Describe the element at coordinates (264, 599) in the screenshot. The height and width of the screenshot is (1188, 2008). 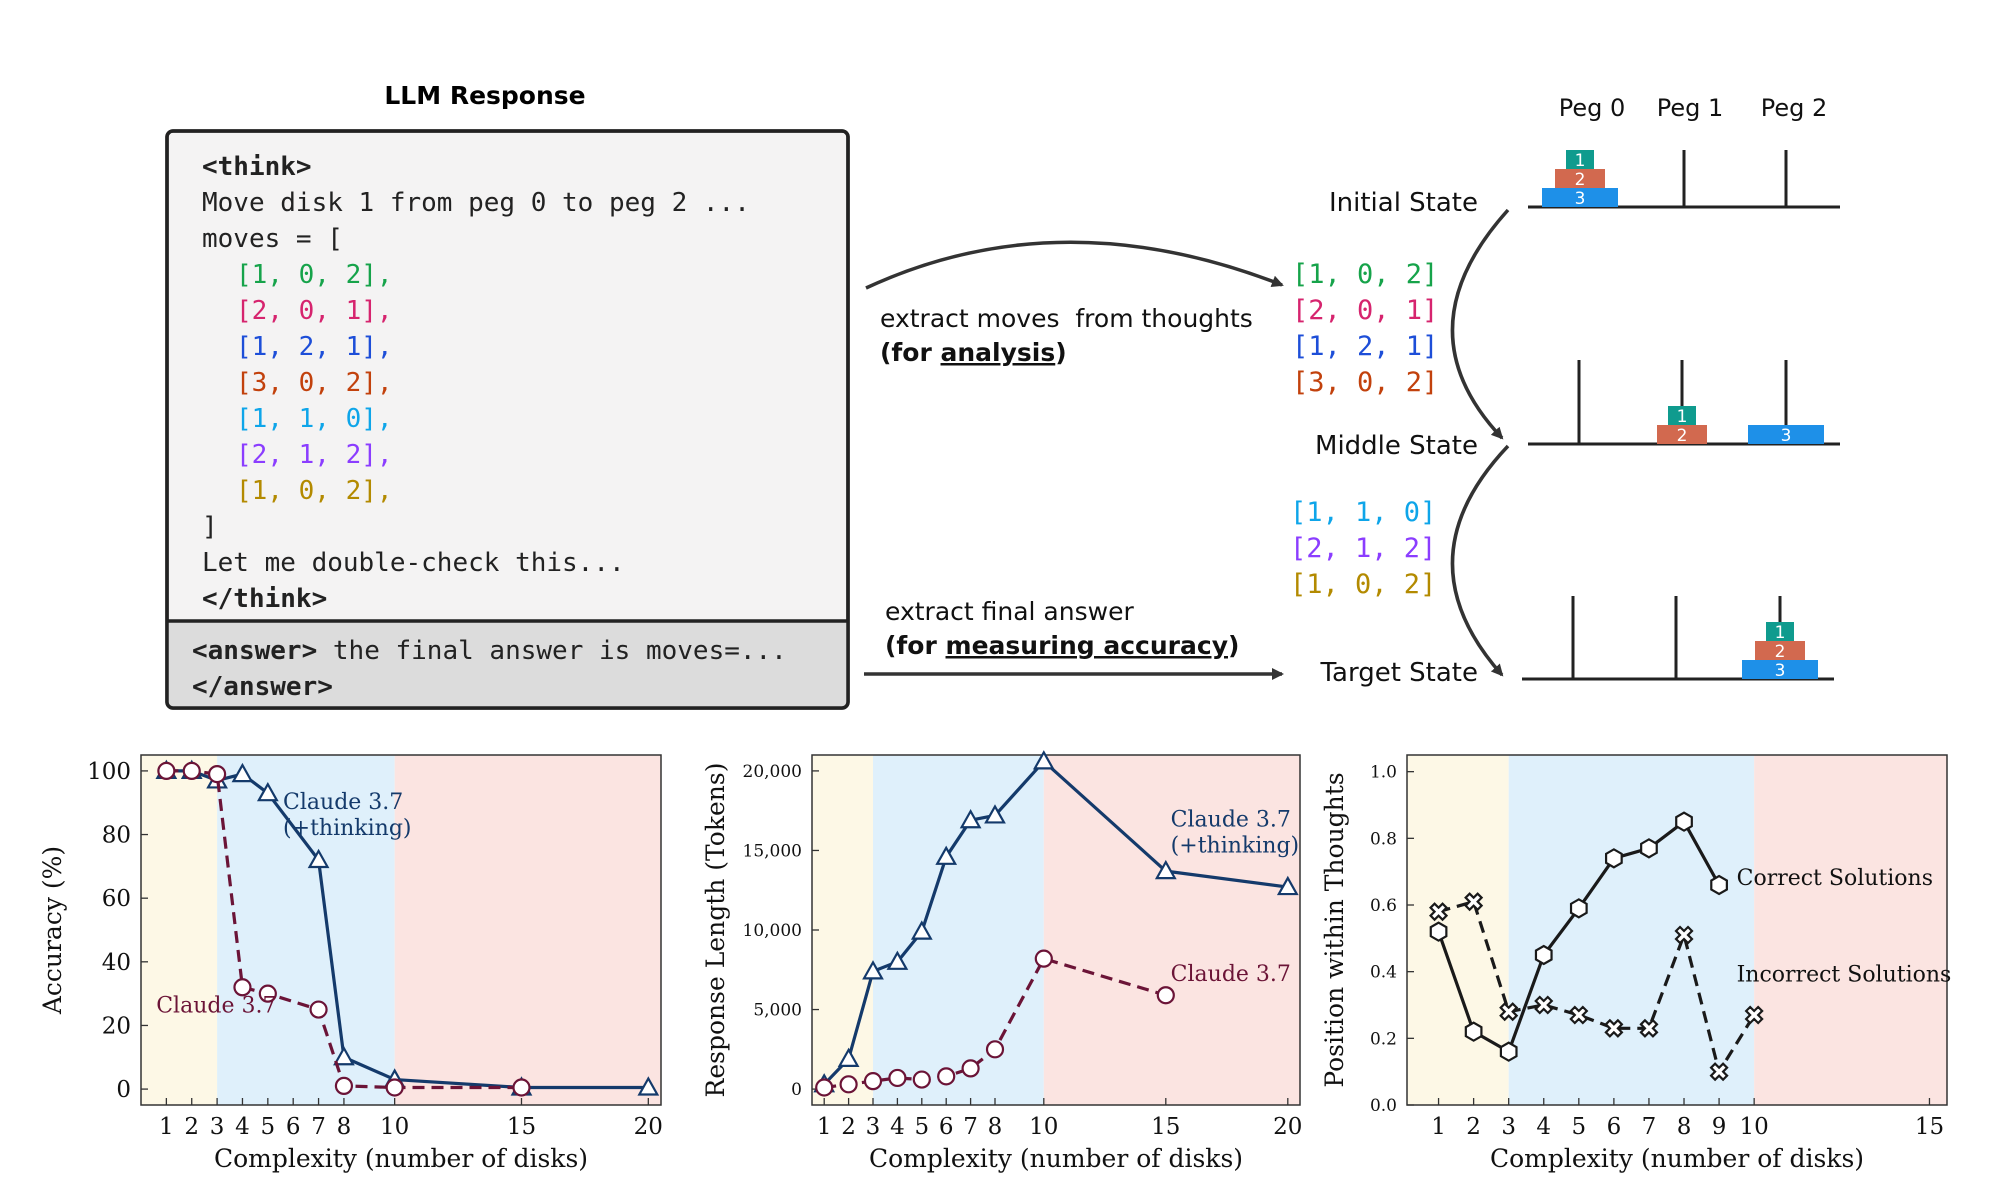
I see `think-close-tag: </think>` at that location.